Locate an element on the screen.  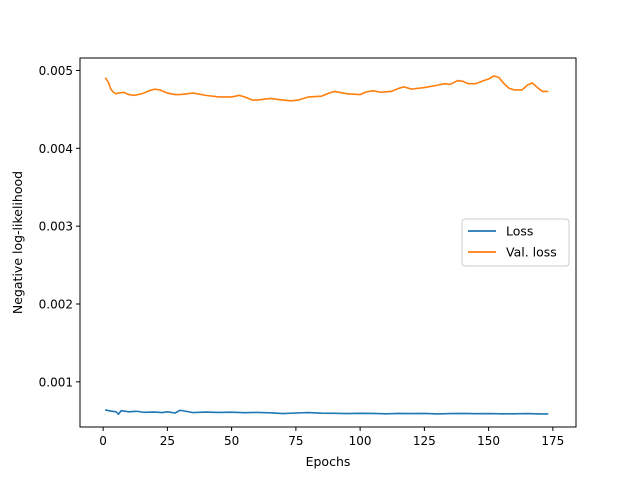
x-tick-label: 100 is located at coordinates (360, 441).